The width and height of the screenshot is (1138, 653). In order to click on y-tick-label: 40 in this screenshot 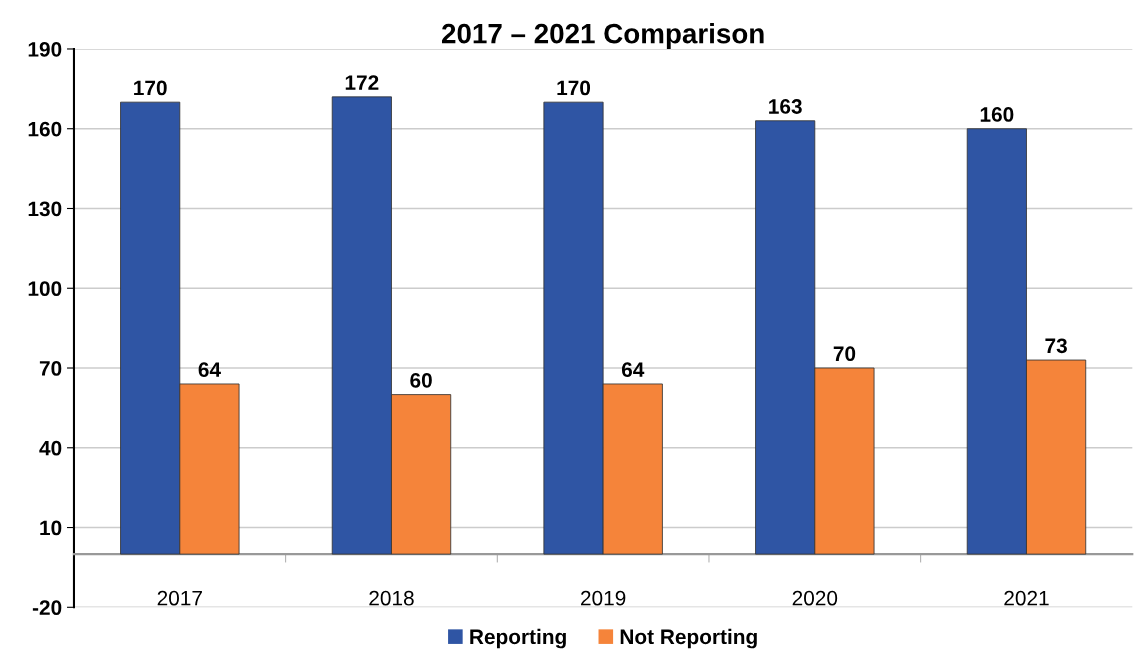, I will do `click(50, 448)`.